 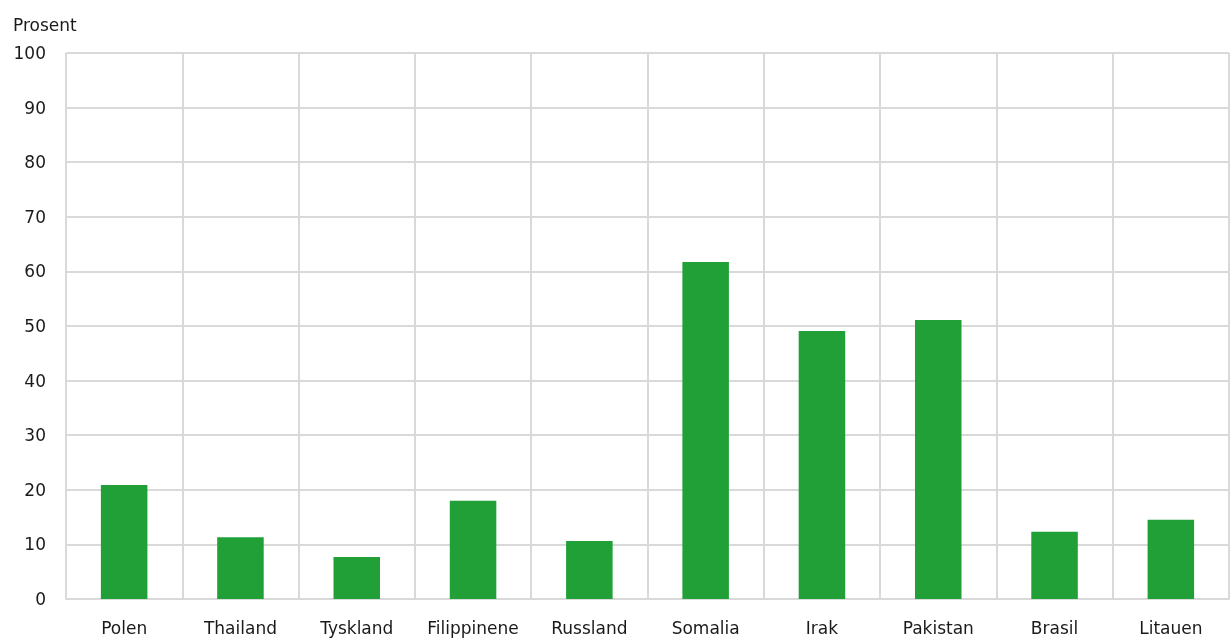 What do you see at coordinates (356, 627) in the screenshot?
I see `x-tick-label: Tyskland` at bounding box center [356, 627].